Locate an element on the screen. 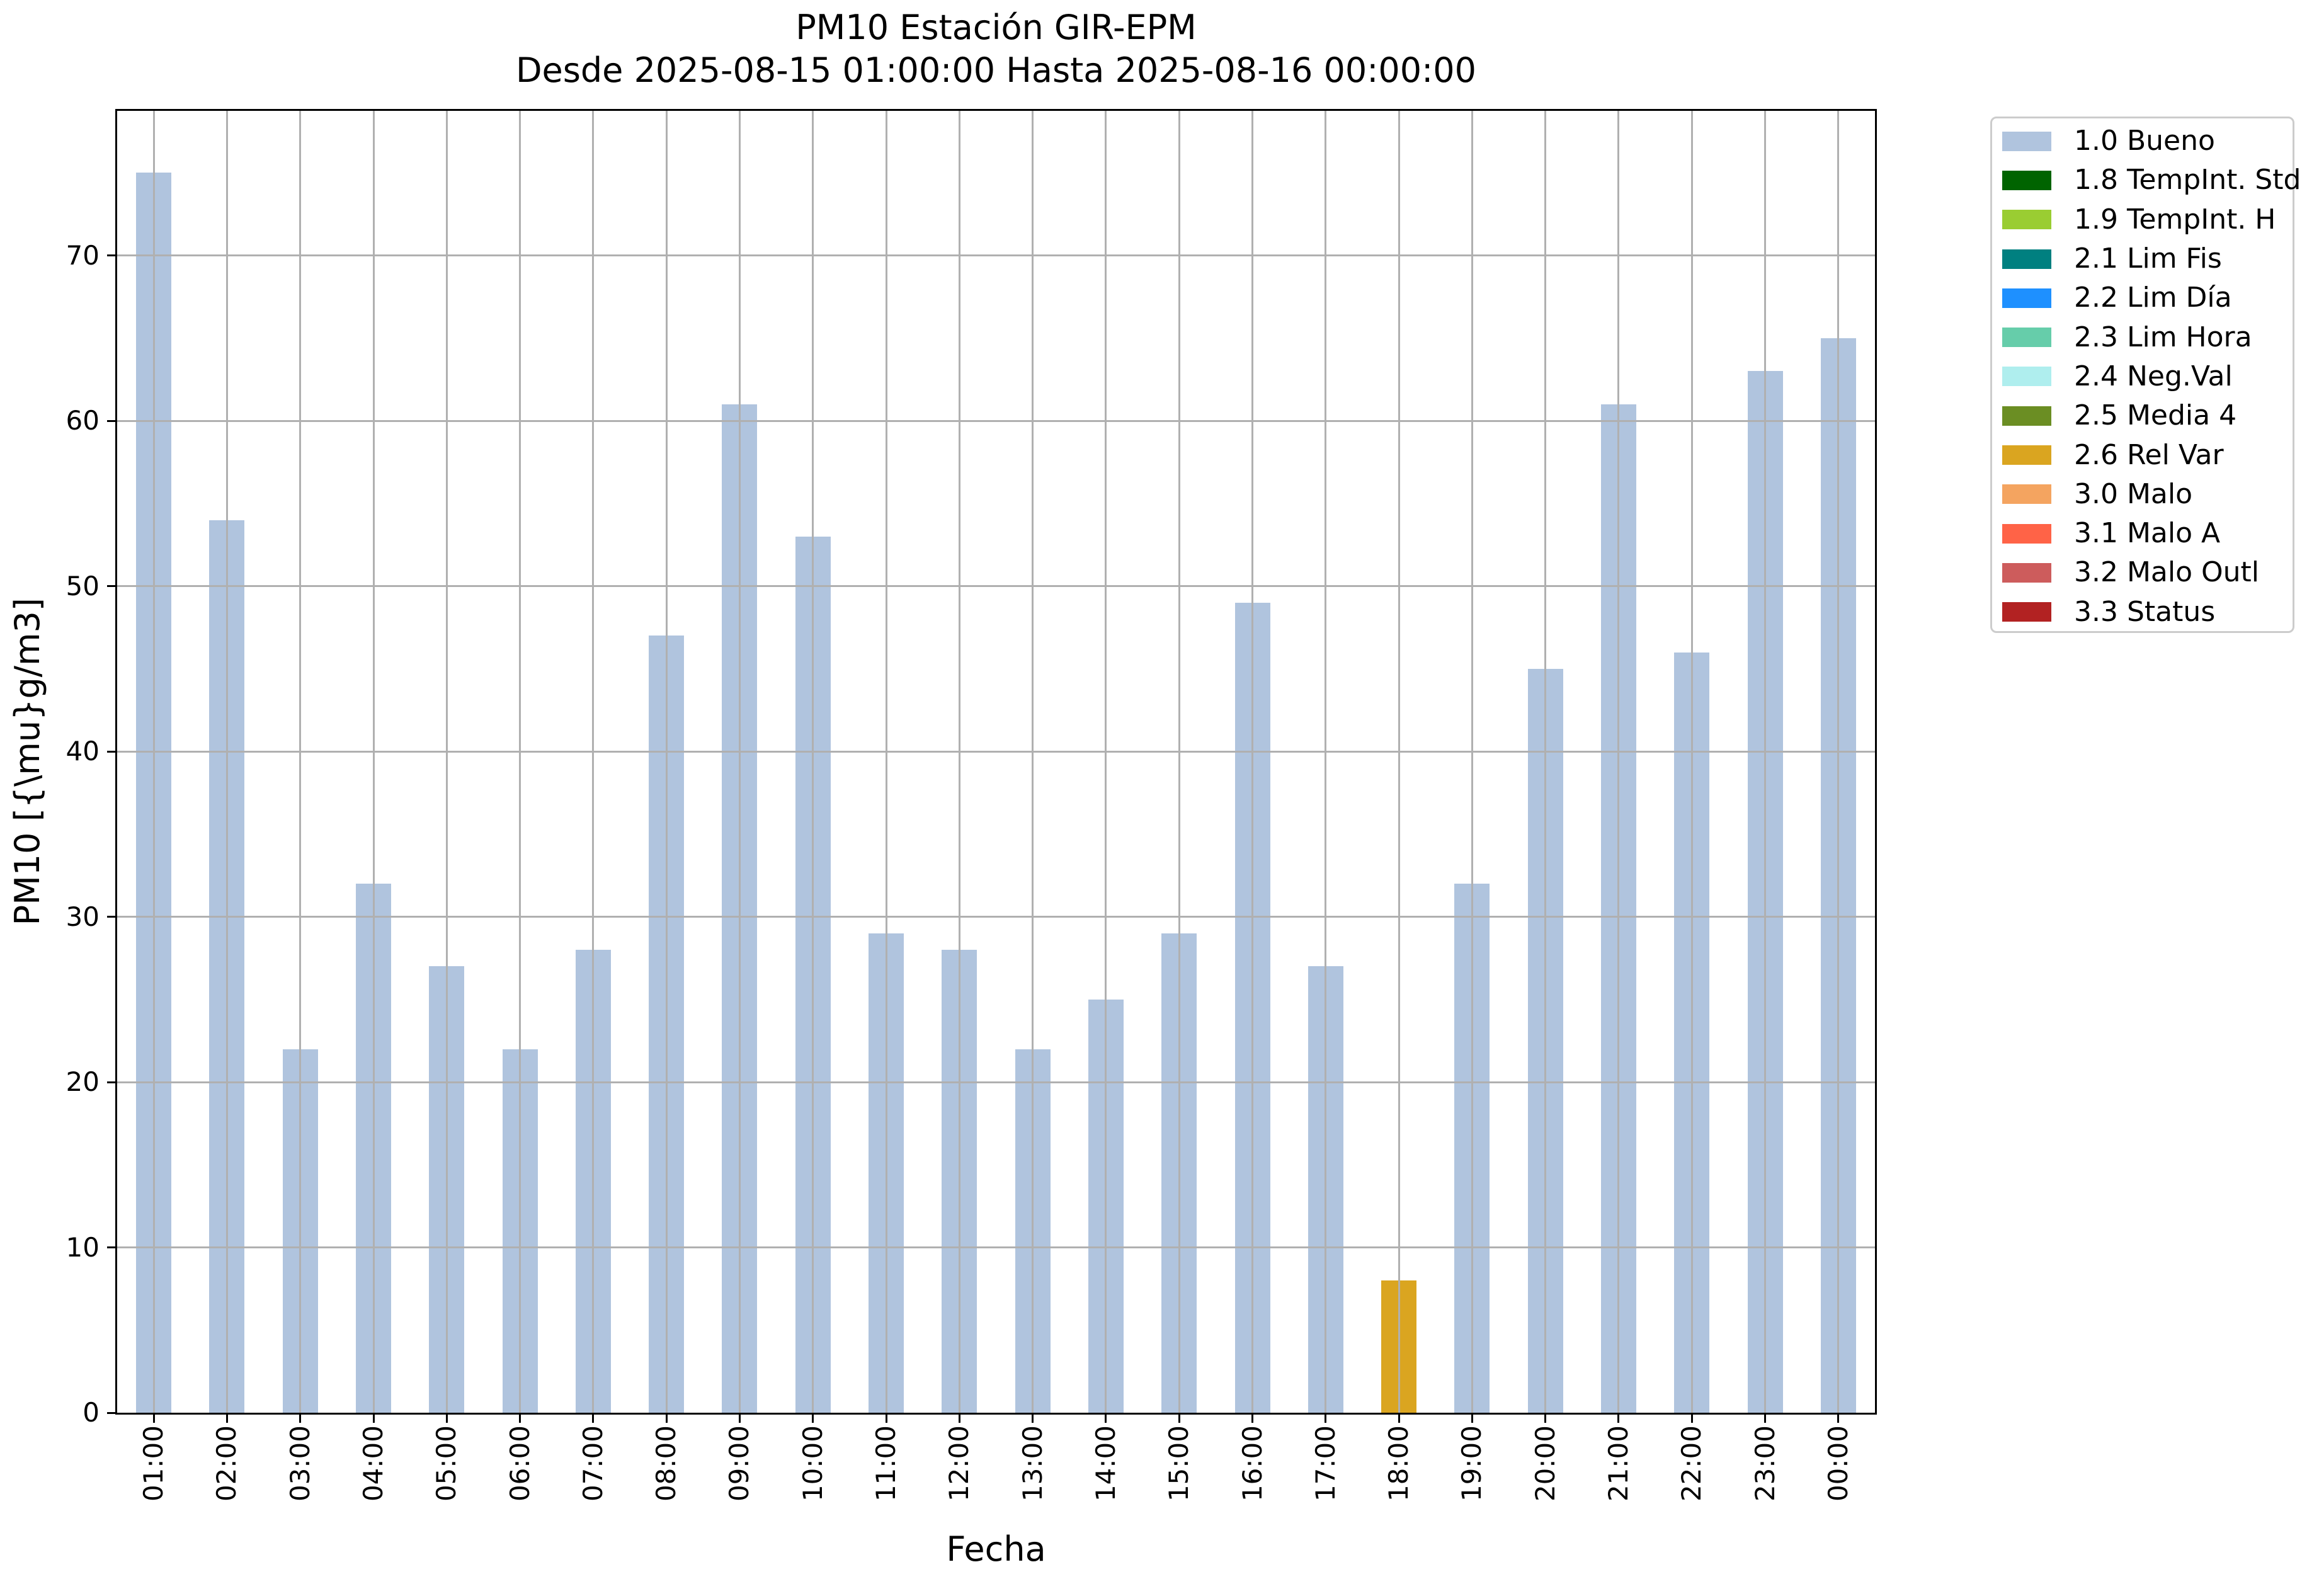  x-tick-label: 17:00 is located at coordinates (1325, 1463).